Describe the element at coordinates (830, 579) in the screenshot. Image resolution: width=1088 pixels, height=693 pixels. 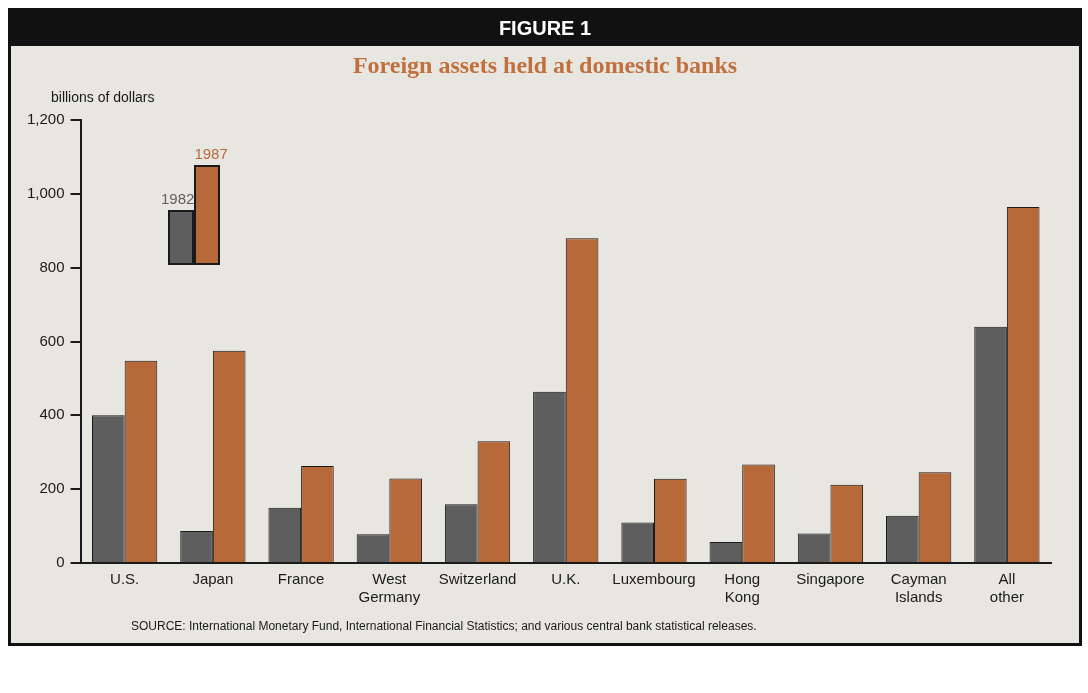
I see `x-tick-label: Singapore` at that location.